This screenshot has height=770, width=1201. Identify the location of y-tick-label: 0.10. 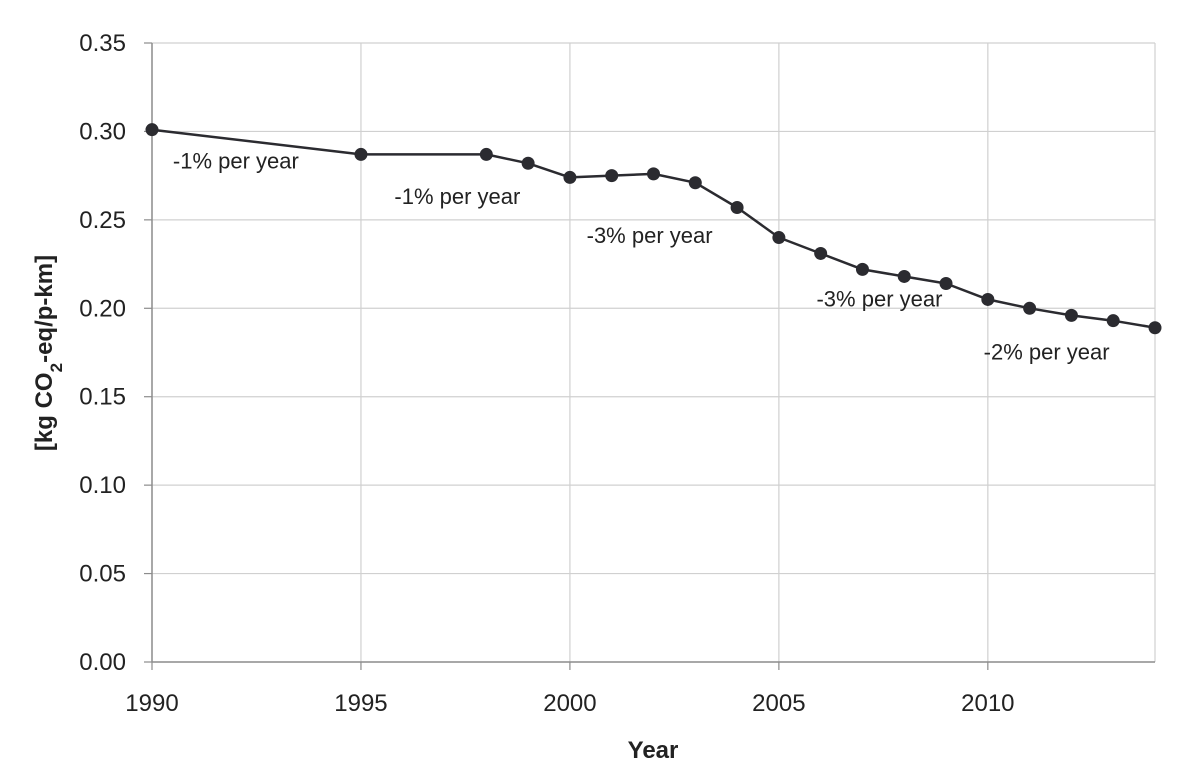
(102, 485).